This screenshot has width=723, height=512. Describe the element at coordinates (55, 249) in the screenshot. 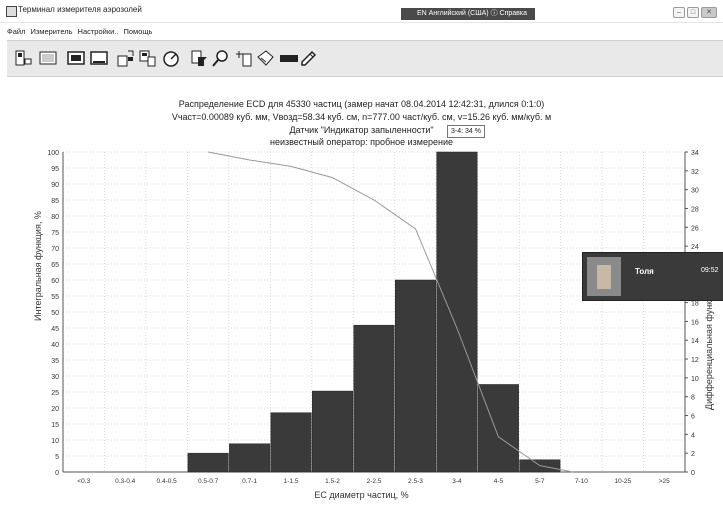

I see `y-left-tick-label: 70` at that location.